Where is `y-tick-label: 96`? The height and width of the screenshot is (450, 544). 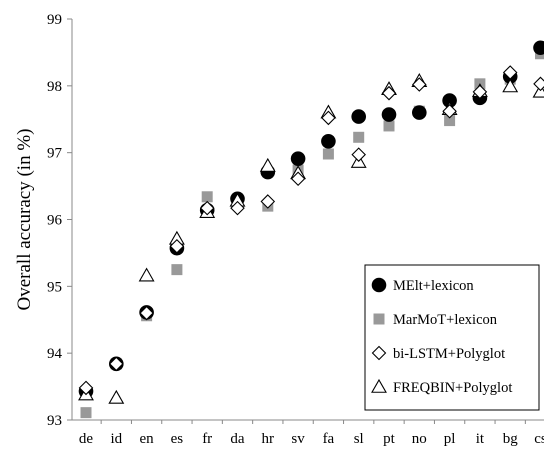 y-tick-label: 96 is located at coordinates (55, 221).